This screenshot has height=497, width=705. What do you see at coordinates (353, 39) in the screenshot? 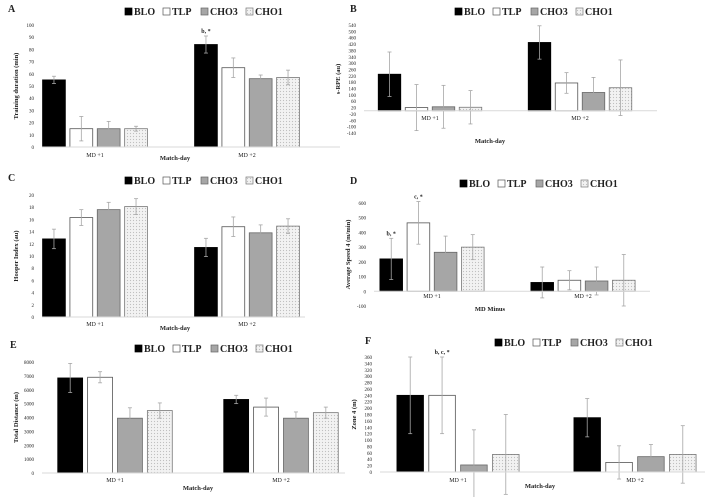
I see `y-tick-label: 460` at bounding box center [353, 39].